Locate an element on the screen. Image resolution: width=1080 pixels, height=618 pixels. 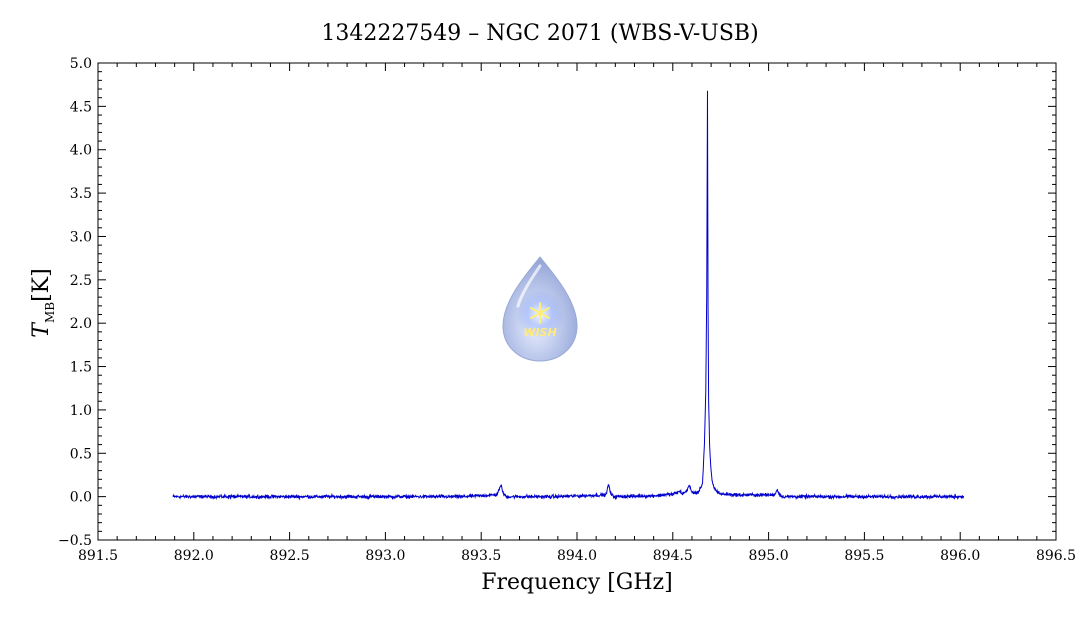
y-tick-label: 5.0 is located at coordinates (81, 64).